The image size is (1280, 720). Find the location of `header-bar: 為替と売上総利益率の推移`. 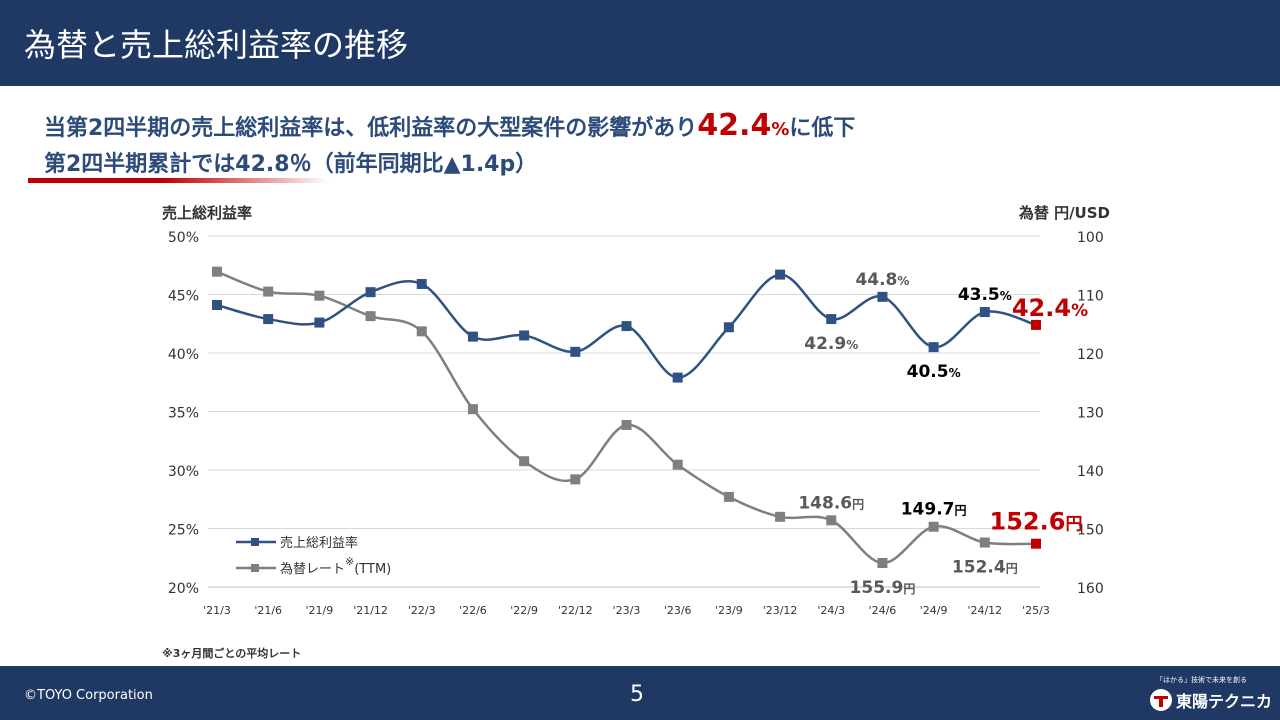

header-bar: 為替と売上総利益率の推移 is located at coordinates (640, 43).